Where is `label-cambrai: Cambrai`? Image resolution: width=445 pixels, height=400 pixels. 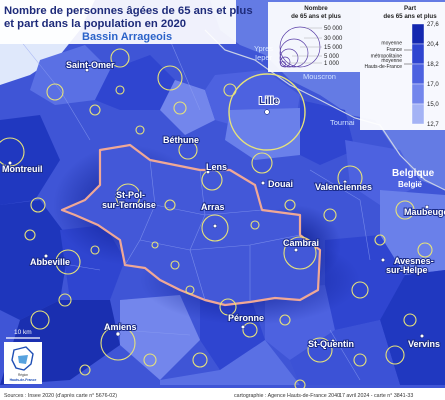 label-cambrai: Cambrai is located at coordinates (301, 243).